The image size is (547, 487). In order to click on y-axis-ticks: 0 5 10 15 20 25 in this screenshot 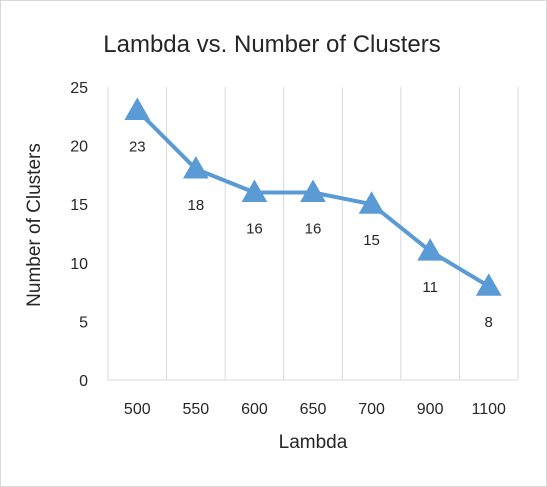, I will do `click(79, 235)`.